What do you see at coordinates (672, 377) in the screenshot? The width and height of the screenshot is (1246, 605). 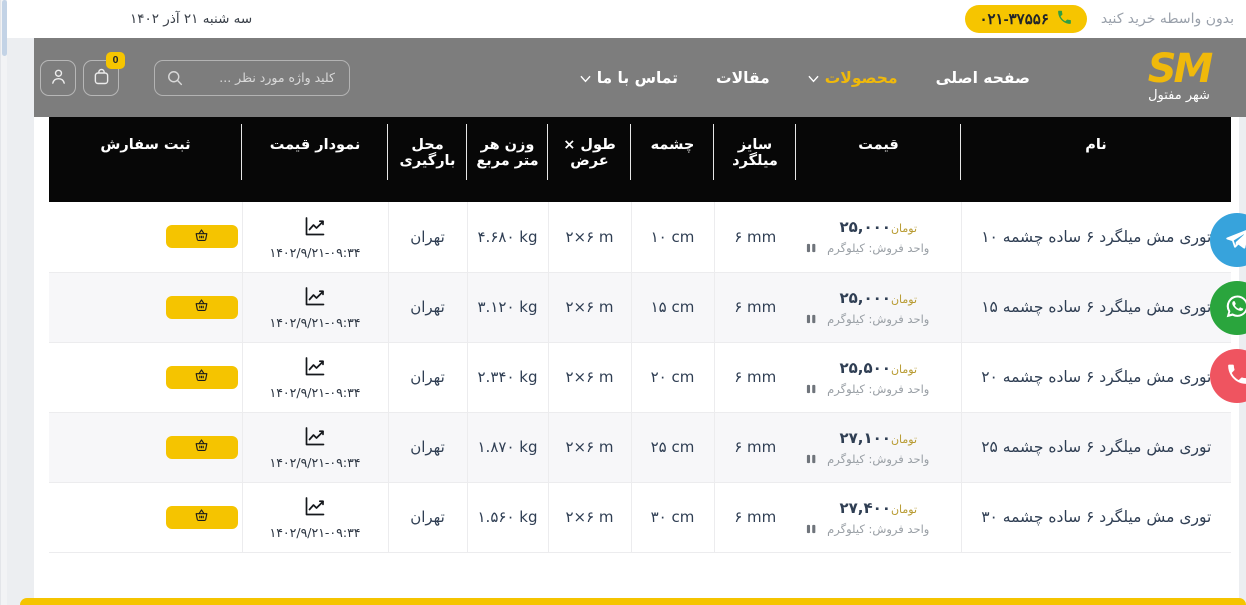 I see `mesh-eye-size: ۲۰ cm` at bounding box center [672, 377].